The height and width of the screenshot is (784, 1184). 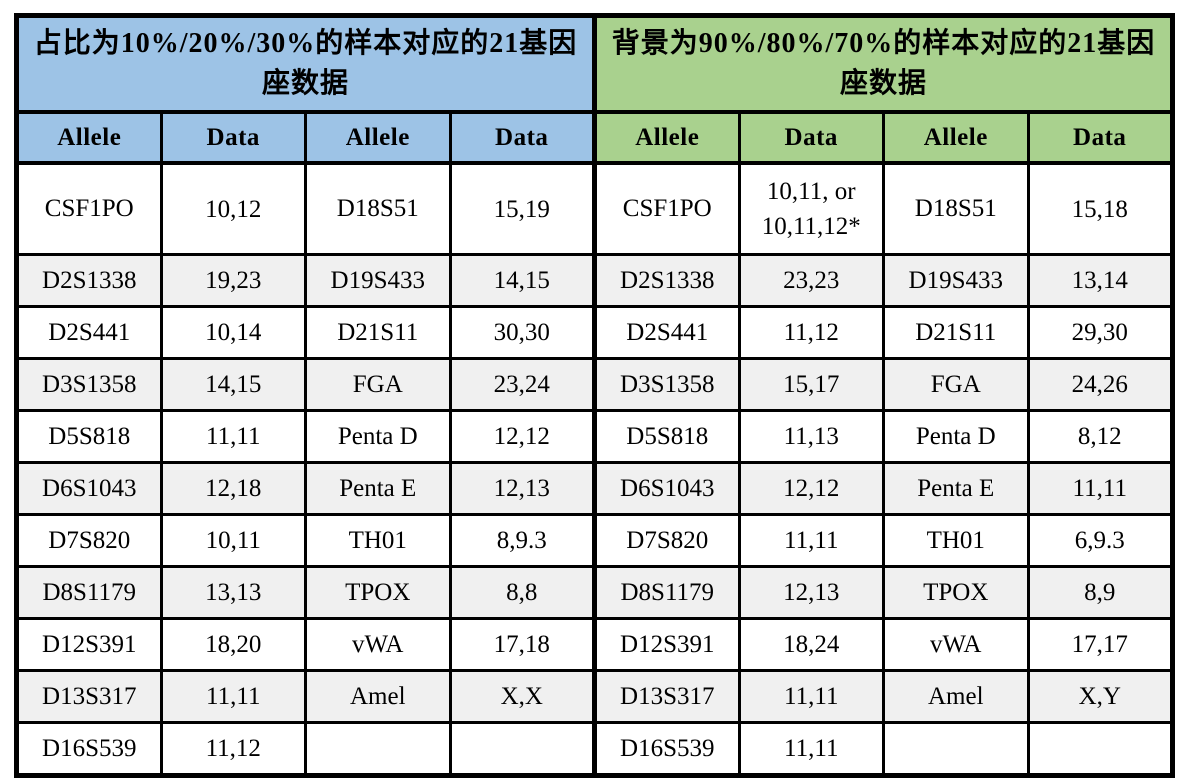 What do you see at coordinates (522, 384) in the screenshot?
I see `data-cell: 23,24` at bounding box center [522, 384].